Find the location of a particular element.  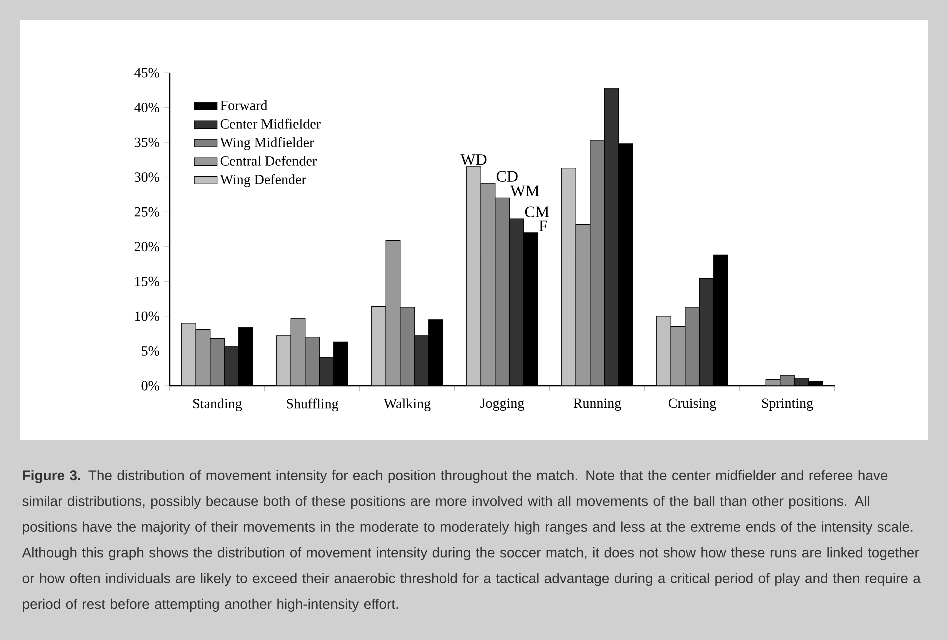

y-tick-label: 35% is located at coordinates (147, 143).